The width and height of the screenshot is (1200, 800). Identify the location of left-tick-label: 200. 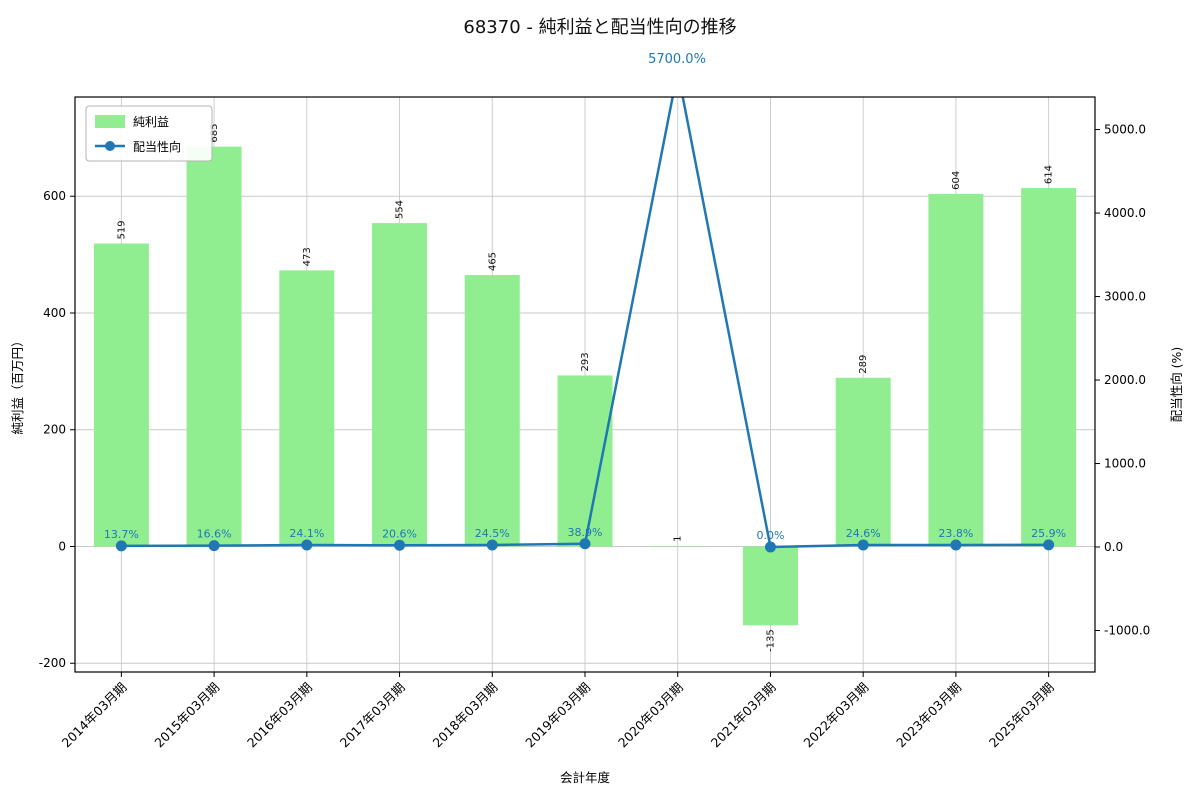
(54, 430).